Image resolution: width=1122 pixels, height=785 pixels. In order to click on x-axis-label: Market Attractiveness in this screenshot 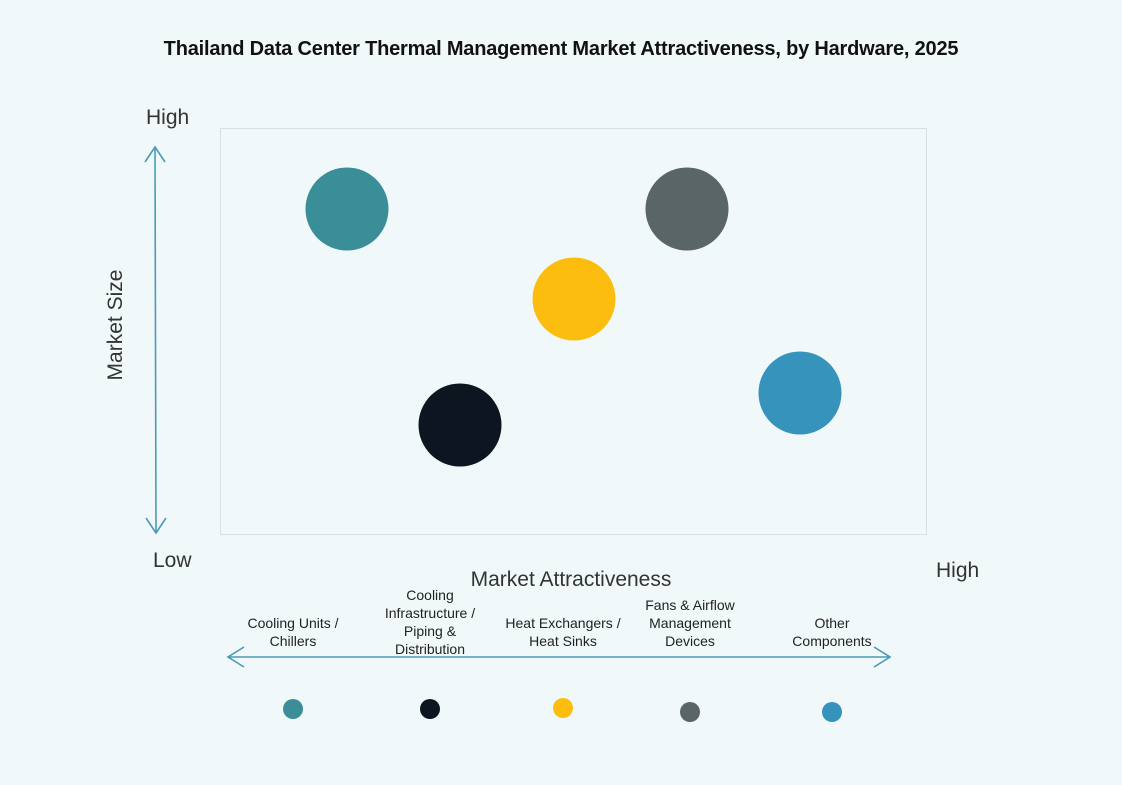, I will do `click(571, 579)`.